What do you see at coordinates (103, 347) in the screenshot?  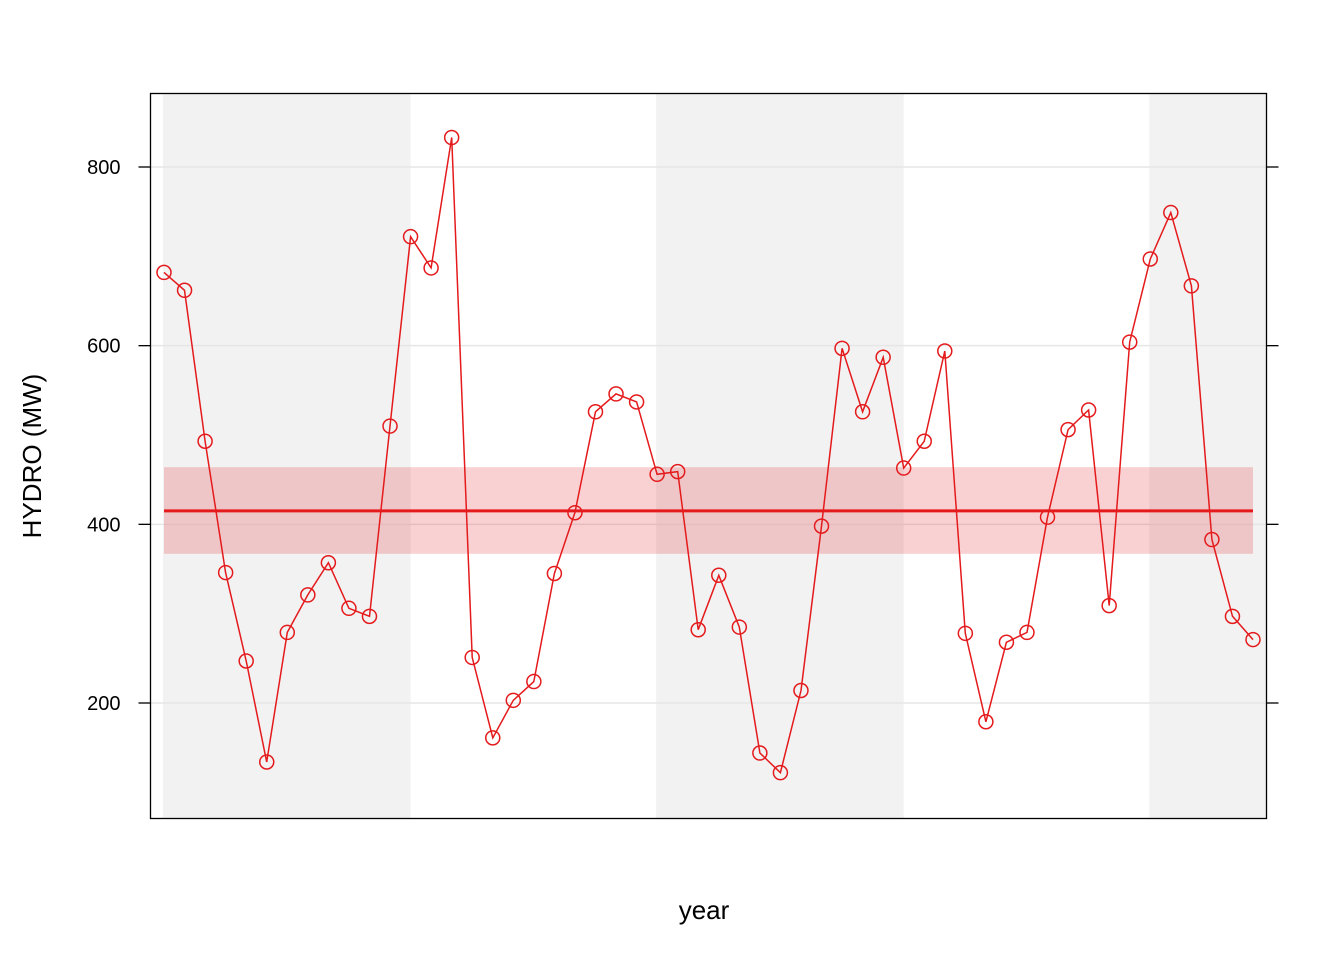 I see `y-tick-label: 600` at bounding box center [103, 347].